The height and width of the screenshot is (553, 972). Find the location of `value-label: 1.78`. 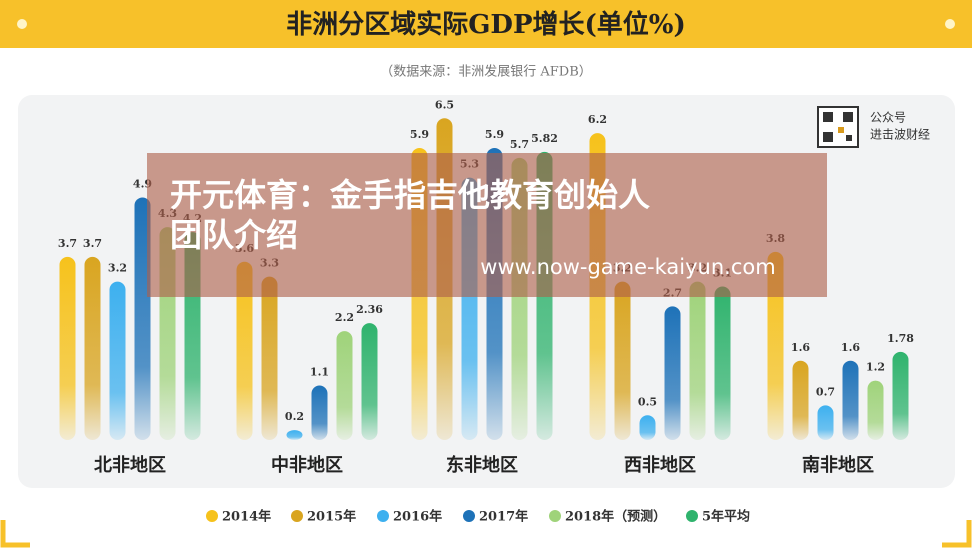

value-label: 1.78 is located at coordinates (900, 338).